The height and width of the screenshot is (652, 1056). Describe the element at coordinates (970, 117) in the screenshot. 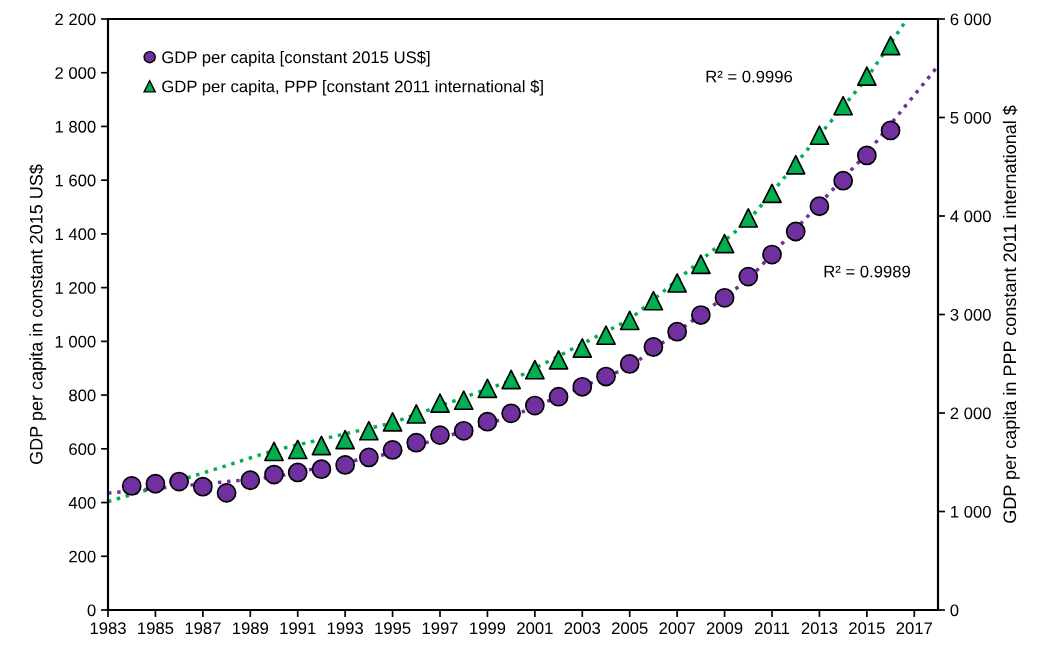

I see `y2-tick-label: 5 000` at that location.